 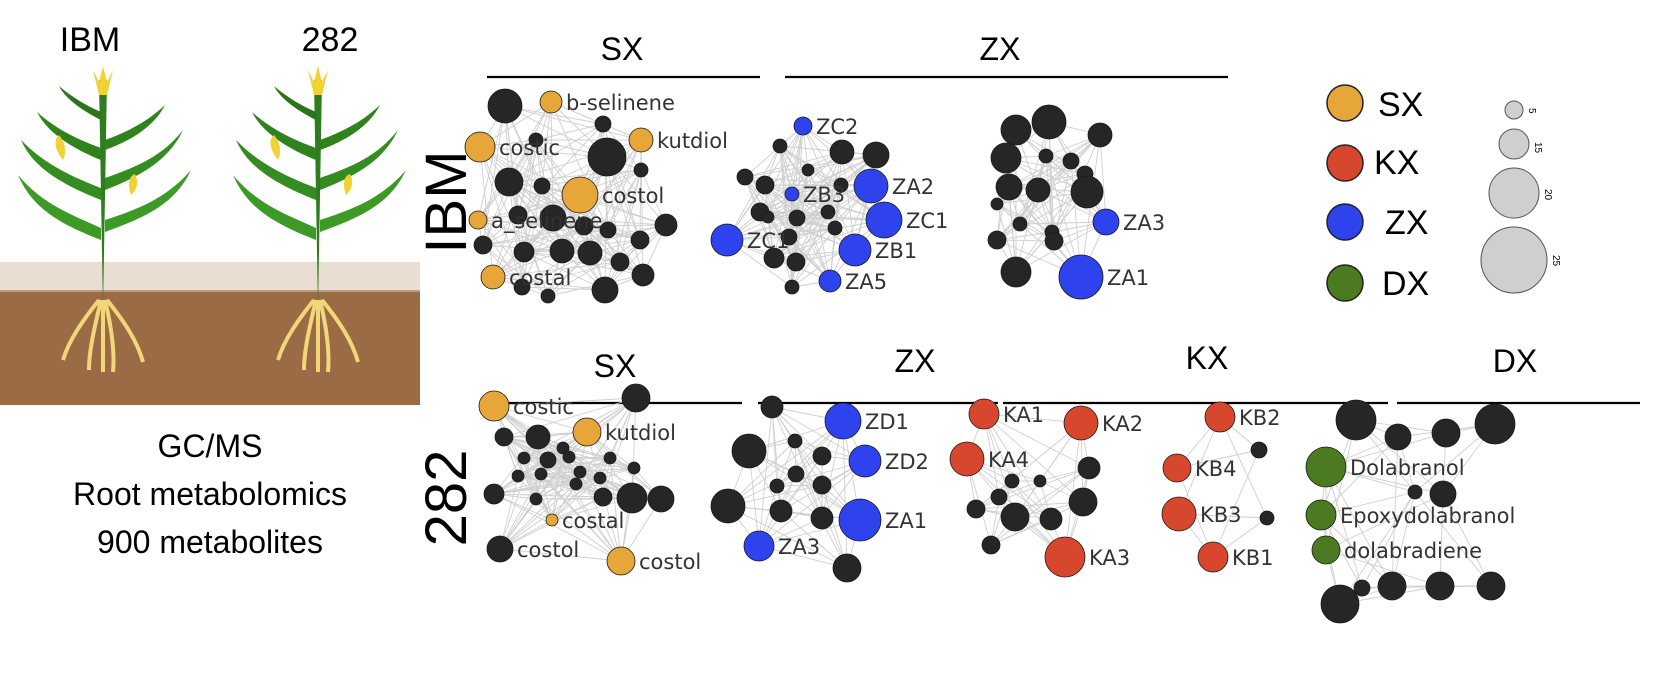 I want to click on population-label-282: 282, so click(x=330, y=40).